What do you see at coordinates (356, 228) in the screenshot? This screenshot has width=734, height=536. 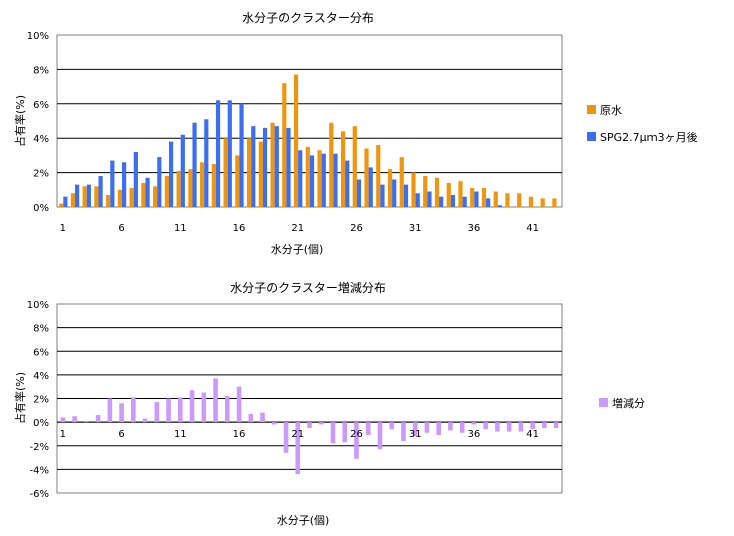 I see `x-tick-label: 26` at bounding box center [356, 228].